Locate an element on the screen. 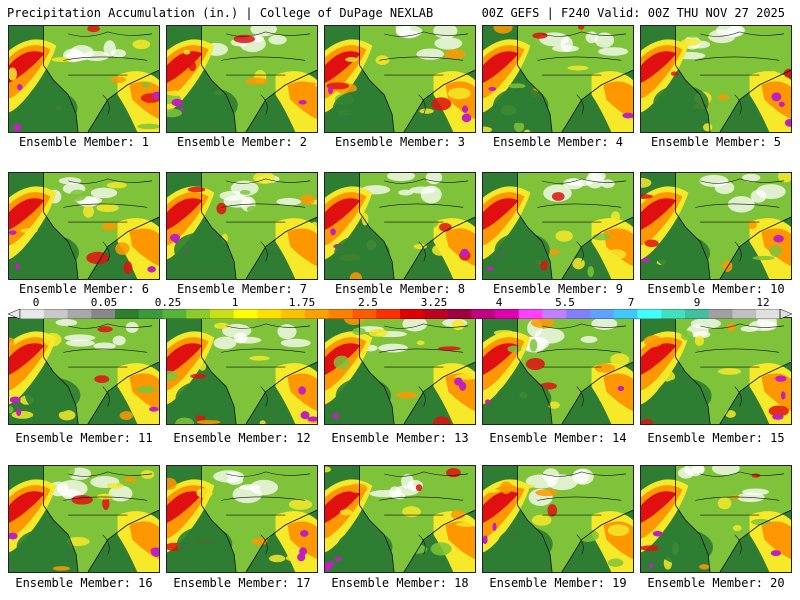 The width and height of the screenshot is (800, 600). colorbar-tick-label: 2.5 is located at coordinates (368, 302).